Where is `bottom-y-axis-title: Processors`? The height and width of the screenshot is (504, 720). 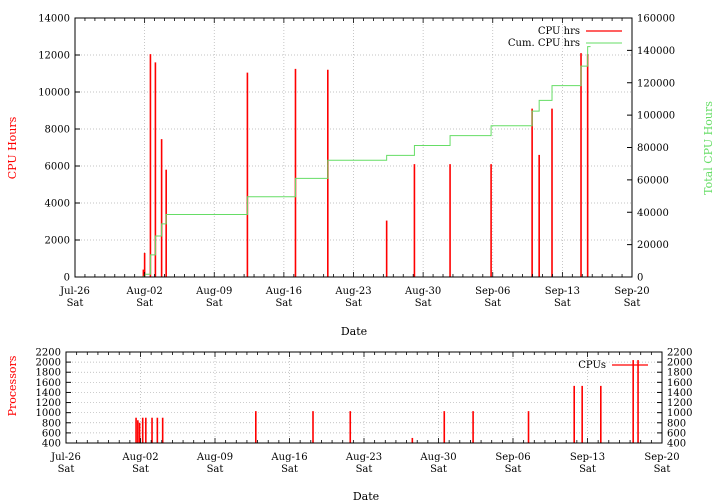
bottom-y-axis-title: Processors is located at coordinates (12, 385).